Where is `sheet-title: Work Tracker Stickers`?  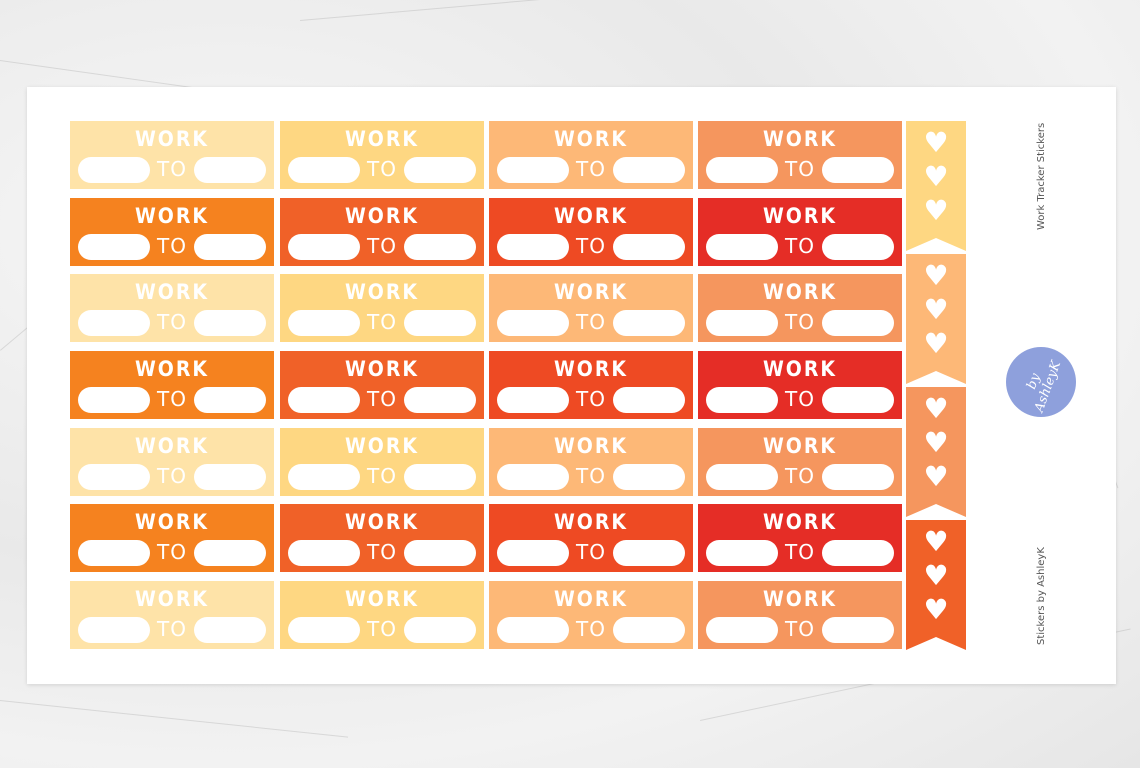 sheet-title: Work Tracker Stickers is located at coordinates (1041, 176).